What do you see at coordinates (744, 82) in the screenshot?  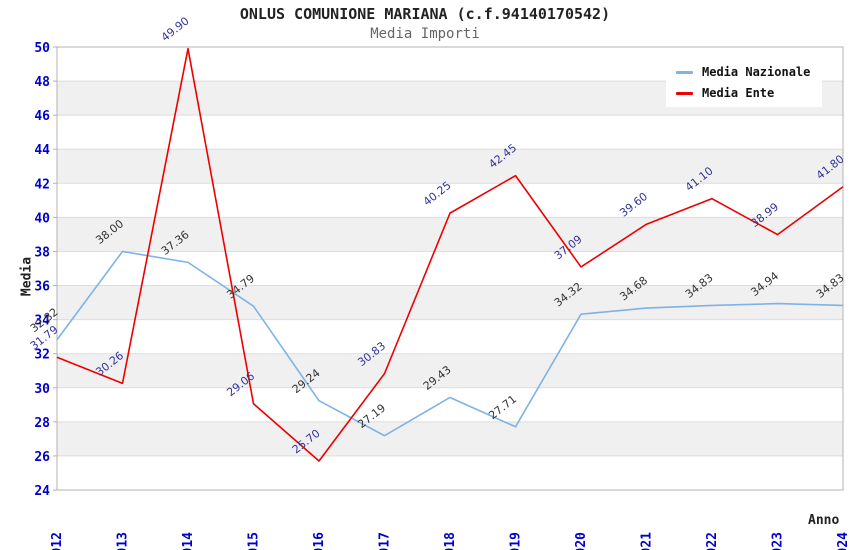 I see `legend: Media Nazionale Media Ente` at bounding box center [744, 82].